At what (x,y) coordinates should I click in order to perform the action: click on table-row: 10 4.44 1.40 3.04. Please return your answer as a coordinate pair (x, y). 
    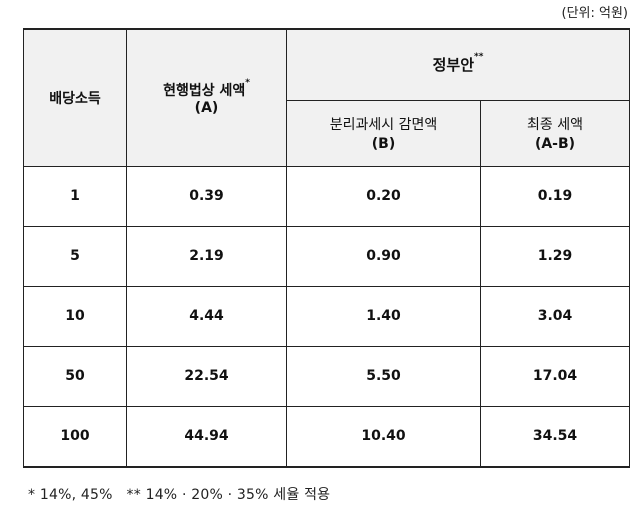
    Looking at the image, I should click on (327, 316).